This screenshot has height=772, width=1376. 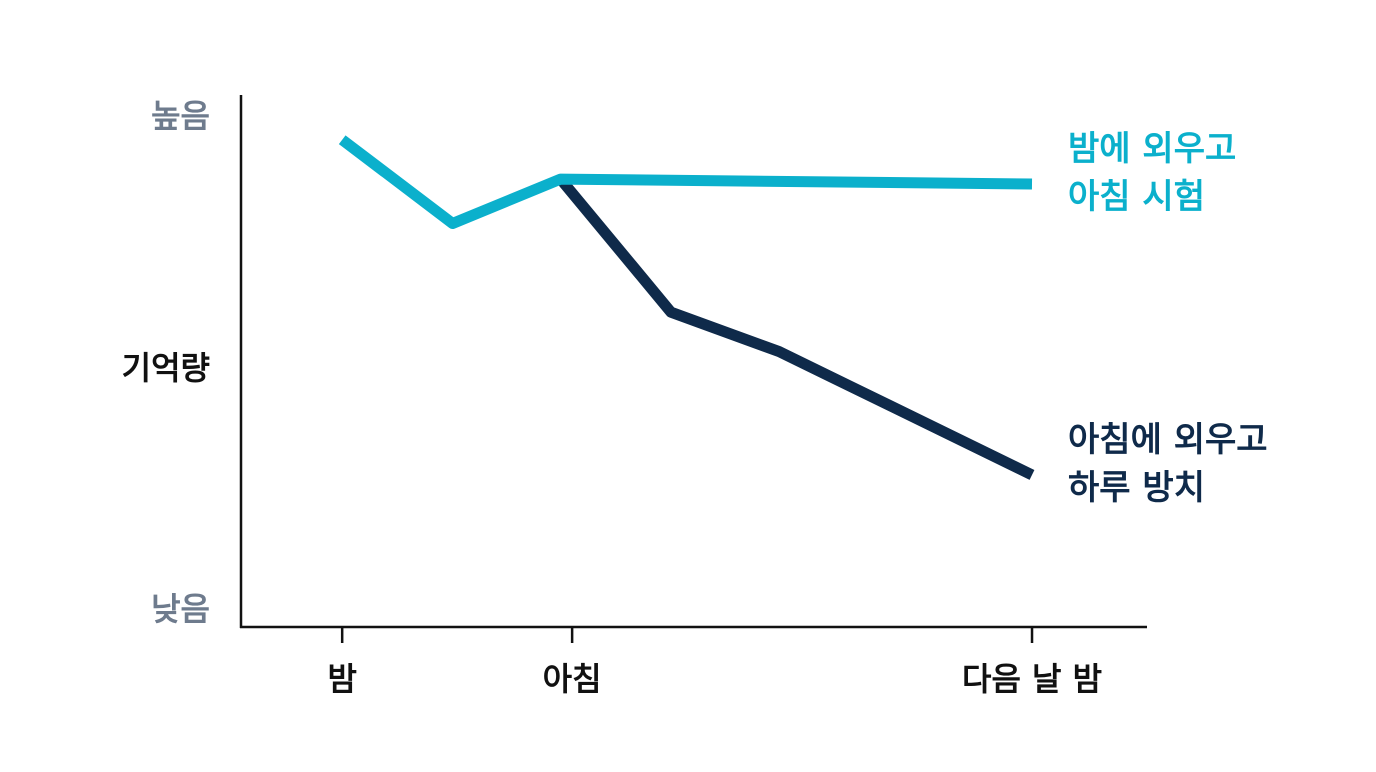 I want to click on y-axis-label: 기억량, so click(x=166, y=368).